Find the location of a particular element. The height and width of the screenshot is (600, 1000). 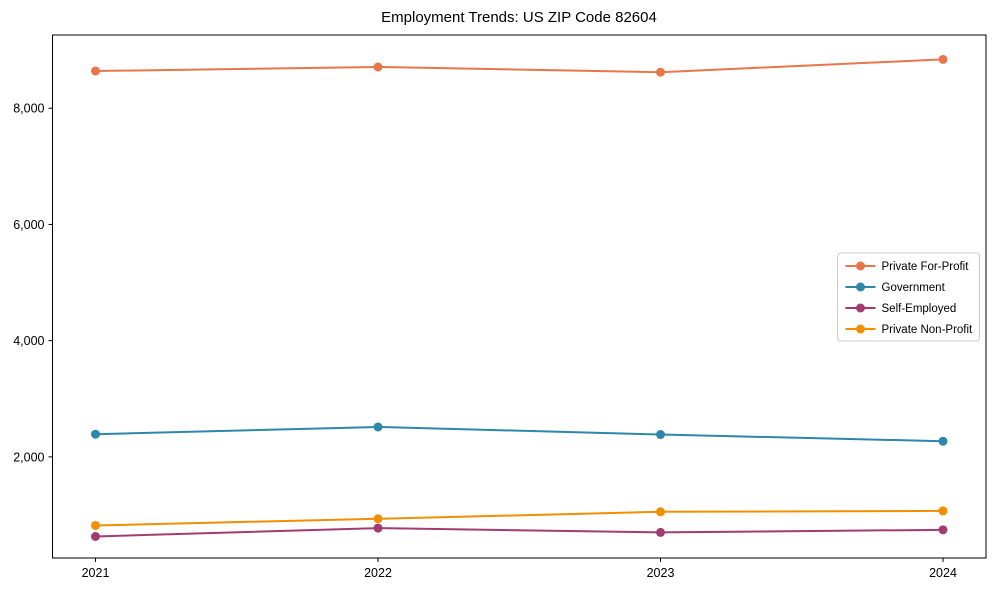

data-point-private-for-profit-2024 is located at coordinates (943, 59).